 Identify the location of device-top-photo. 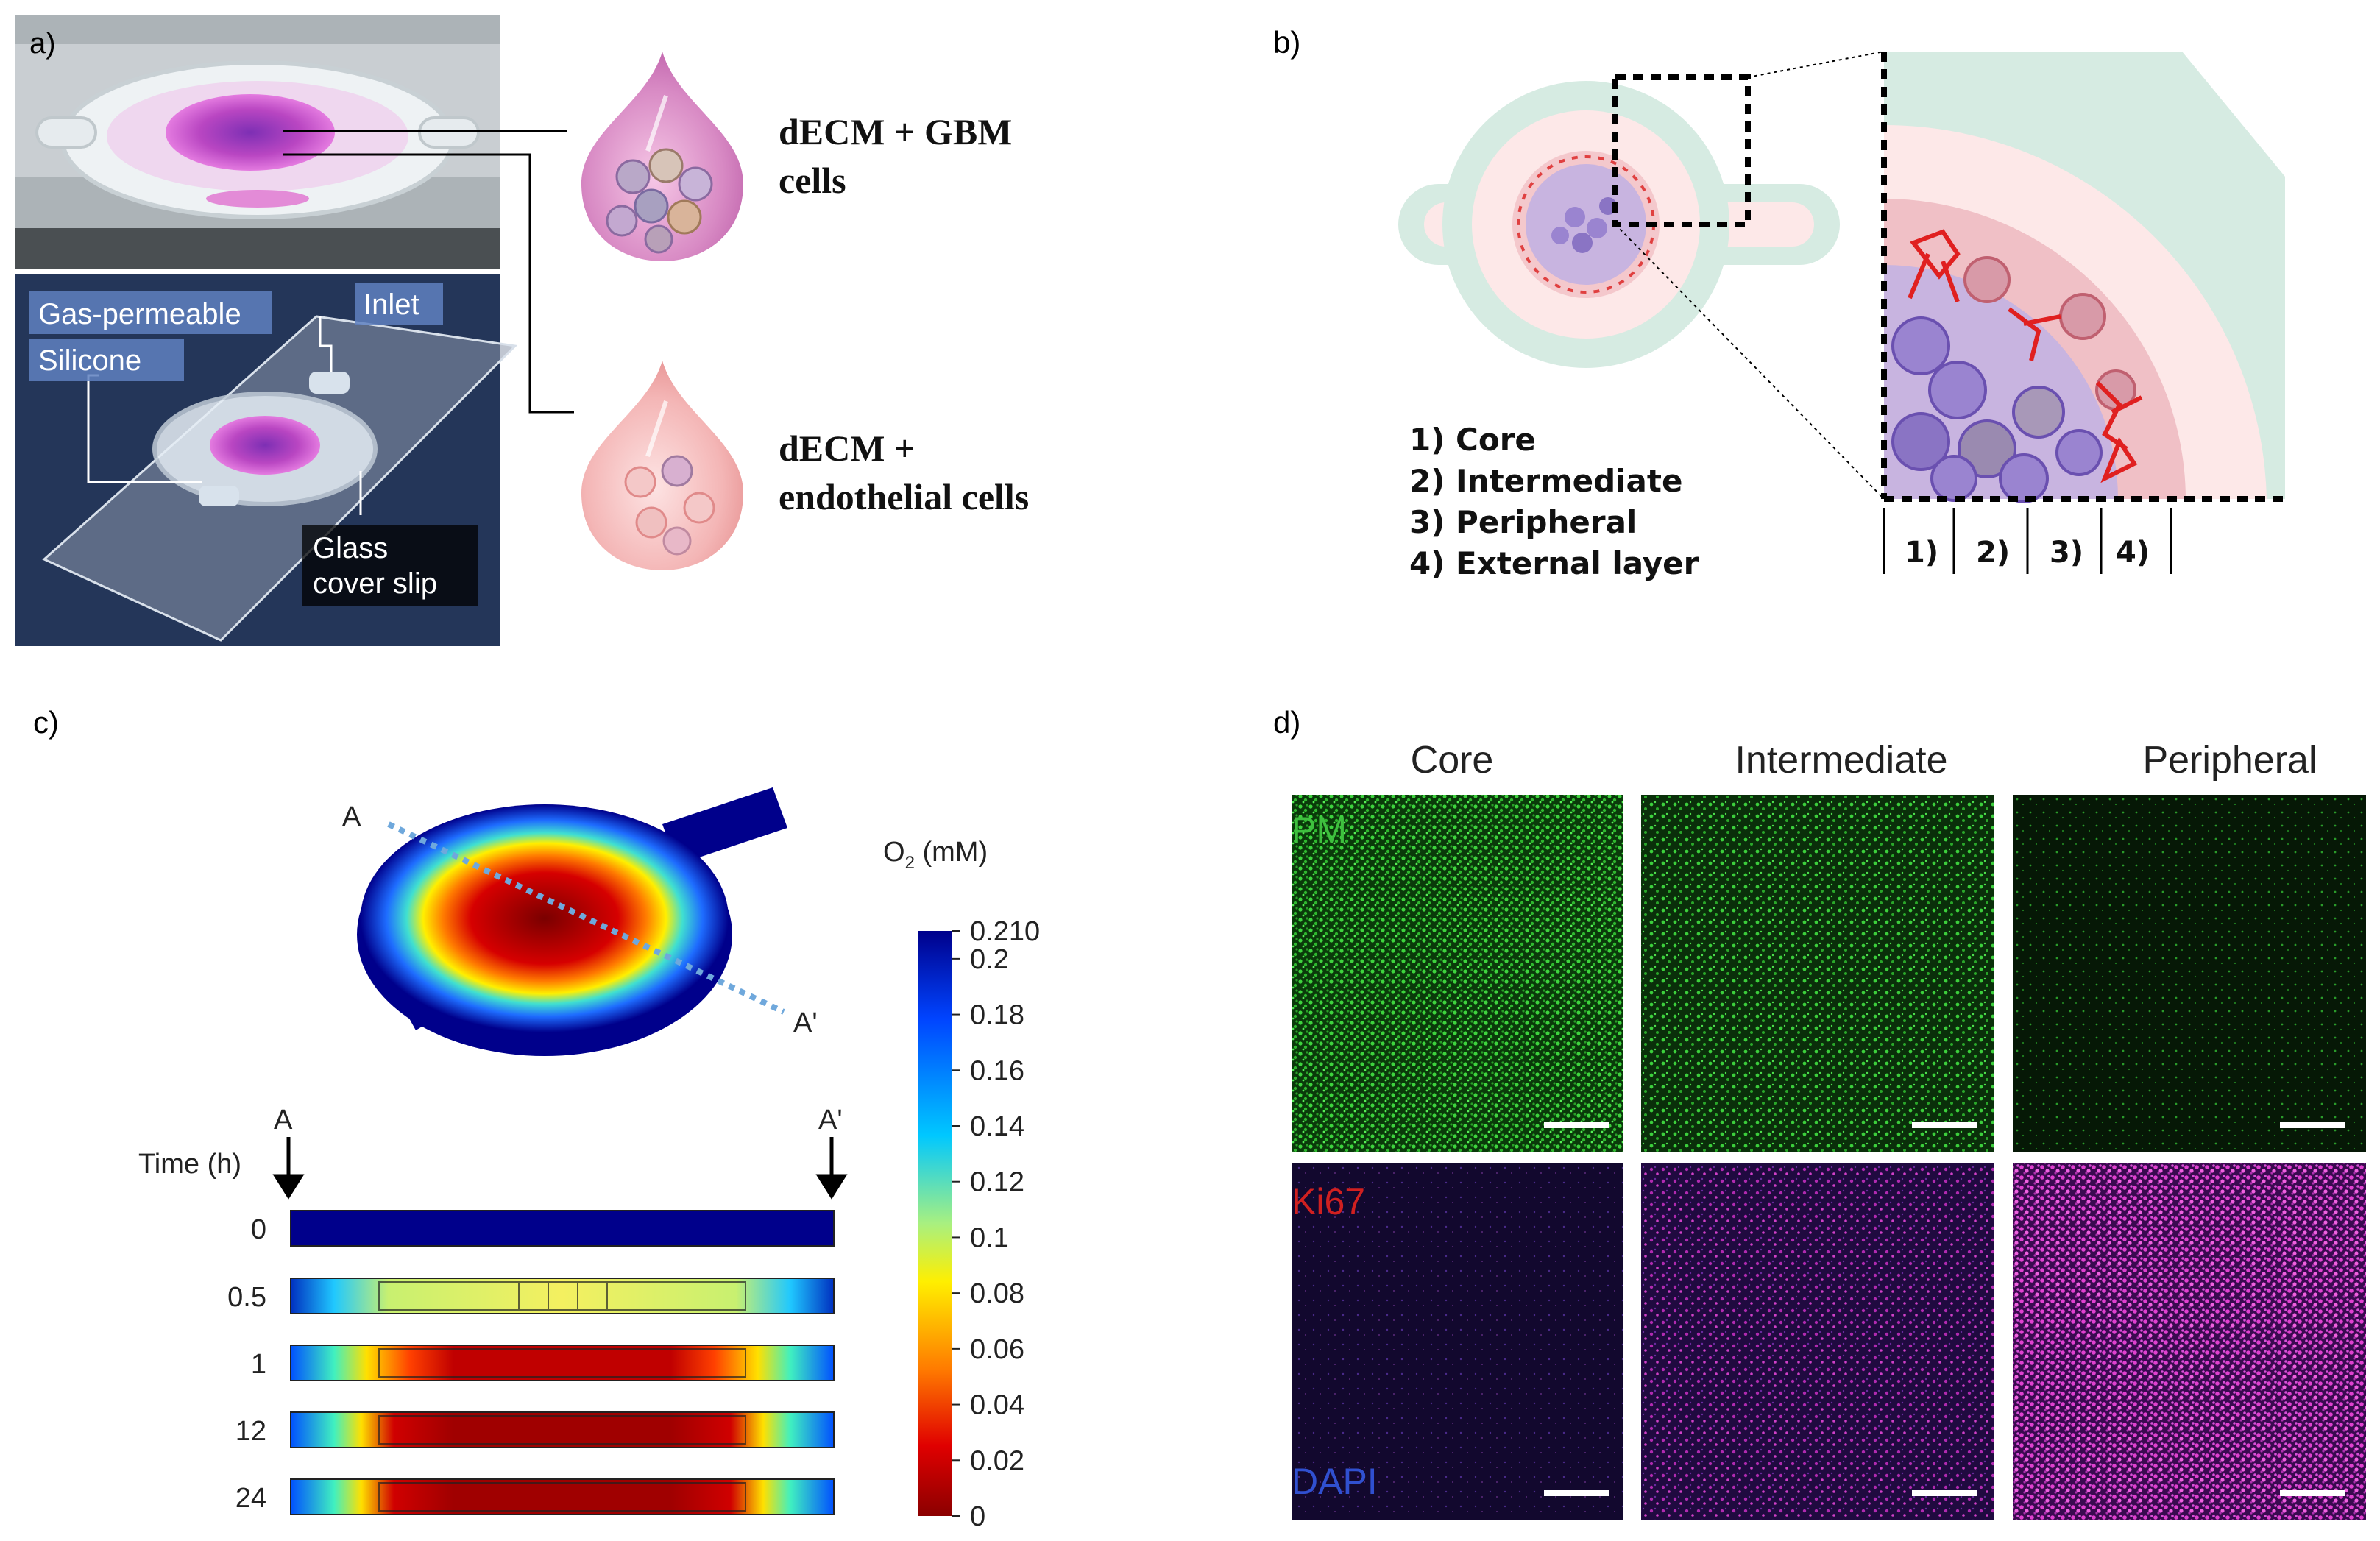
(257, 142).